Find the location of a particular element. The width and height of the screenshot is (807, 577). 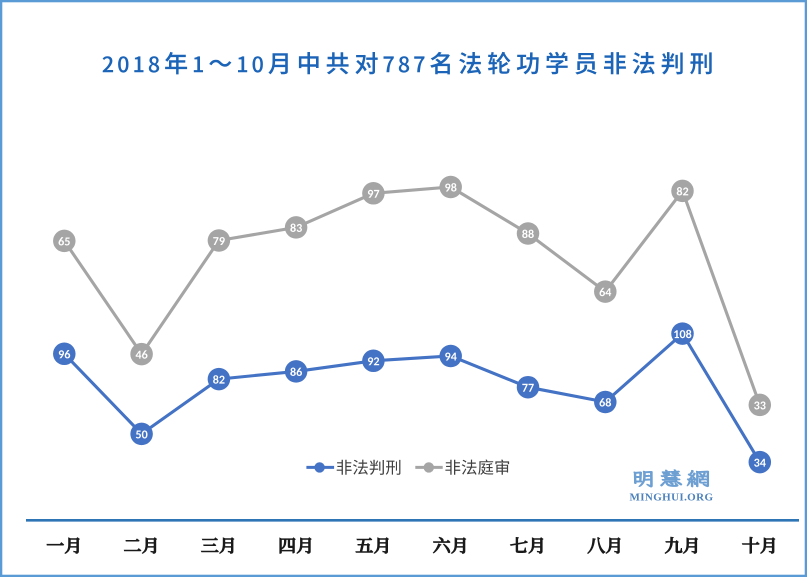

svg-text: MINGHUI.ORG is located at coordinates (672, 497).